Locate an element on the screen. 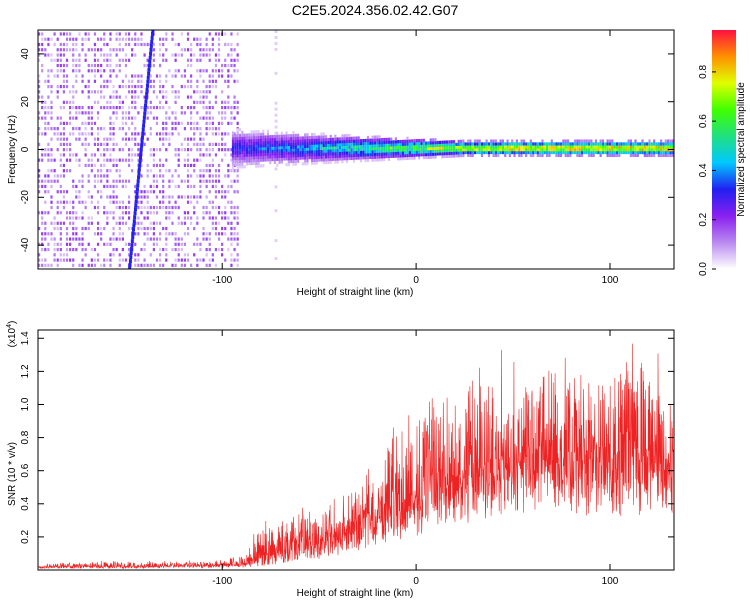 This screenshot has height=600, width=750. y-tick-label: 20 is located at coordinates (25, 102).